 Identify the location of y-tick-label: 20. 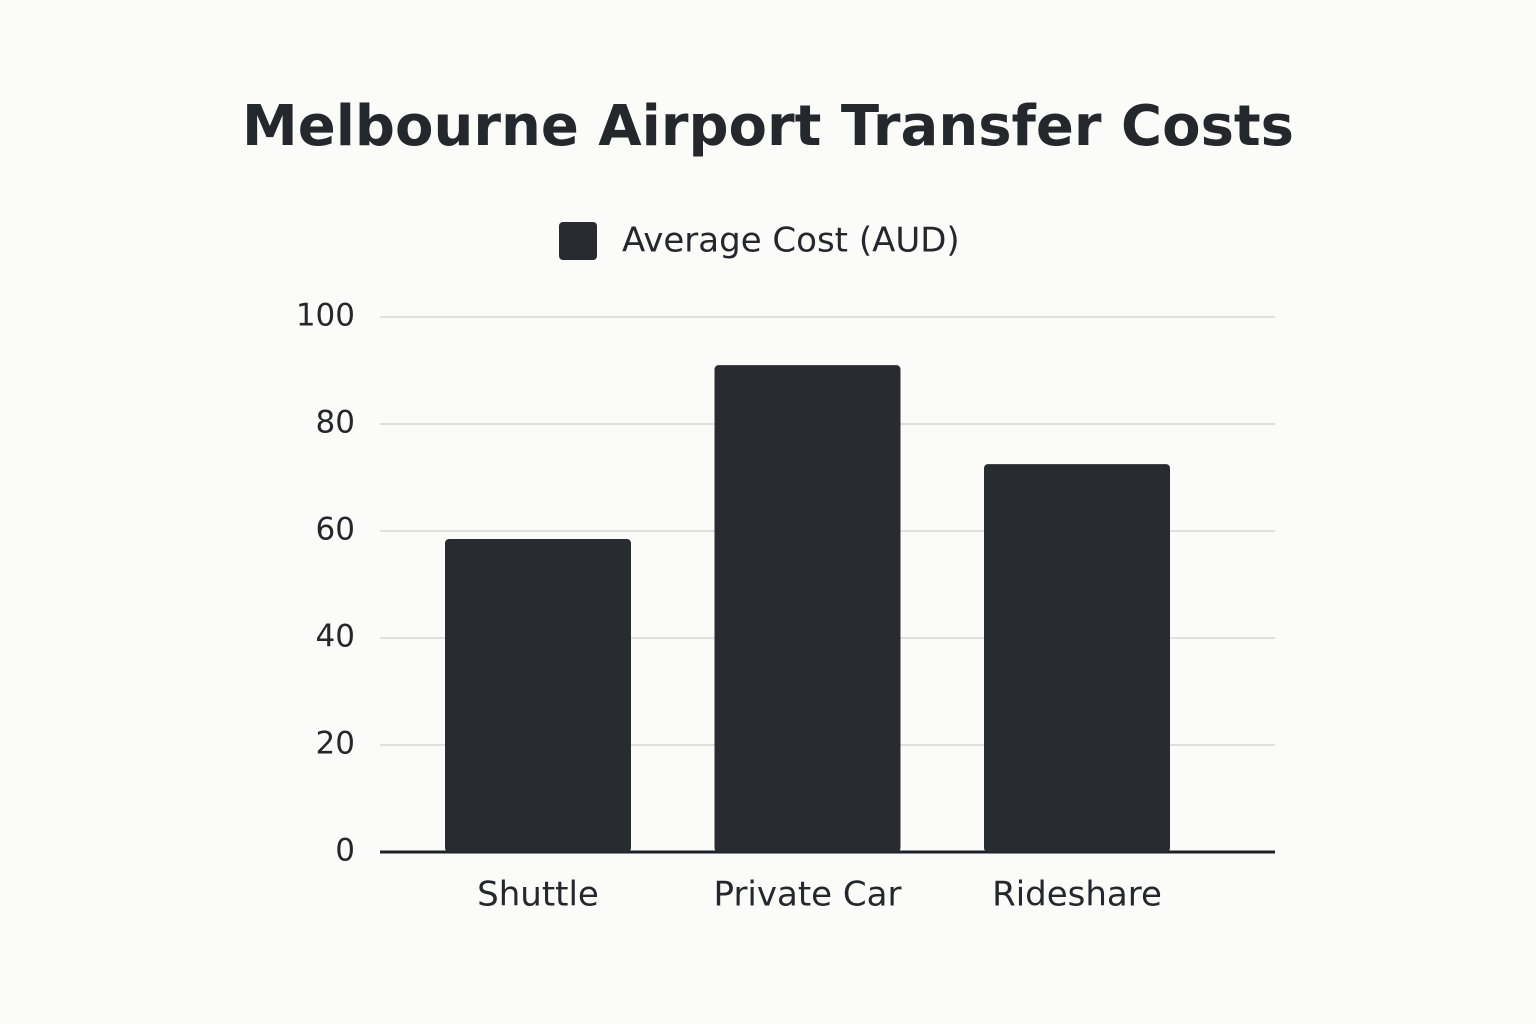
(335, 744).